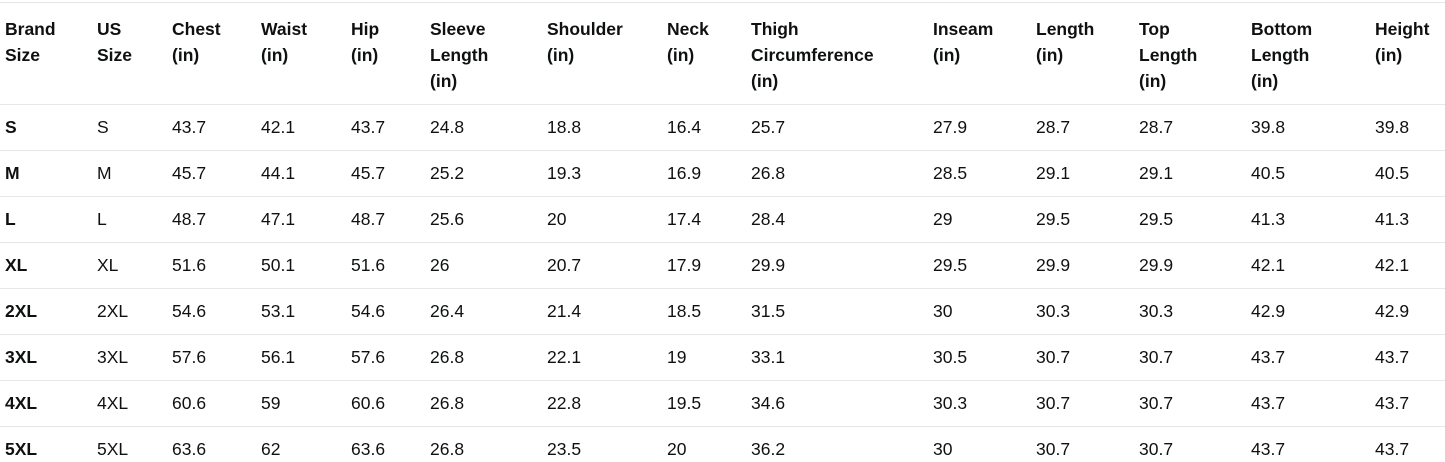 The width and height of the screenshot is (1445, 462). What do you see at coordinates (46, 127) in the screenshot?
I see `row-label-cell: S` at bounding box center [46, 127].